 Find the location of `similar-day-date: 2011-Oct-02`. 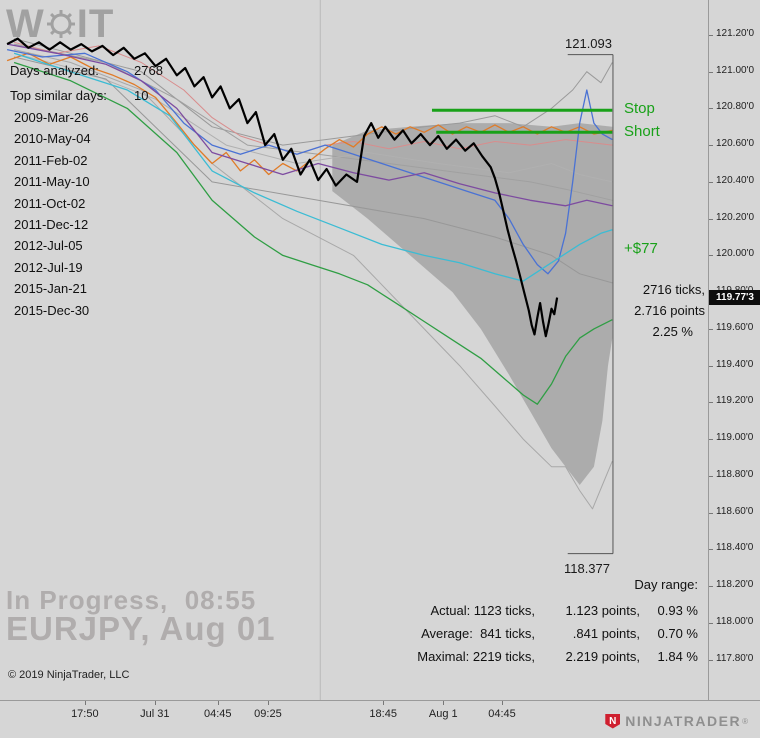

similar-day-date: 2011-Oct-02 is located at coordinates (50, 203).